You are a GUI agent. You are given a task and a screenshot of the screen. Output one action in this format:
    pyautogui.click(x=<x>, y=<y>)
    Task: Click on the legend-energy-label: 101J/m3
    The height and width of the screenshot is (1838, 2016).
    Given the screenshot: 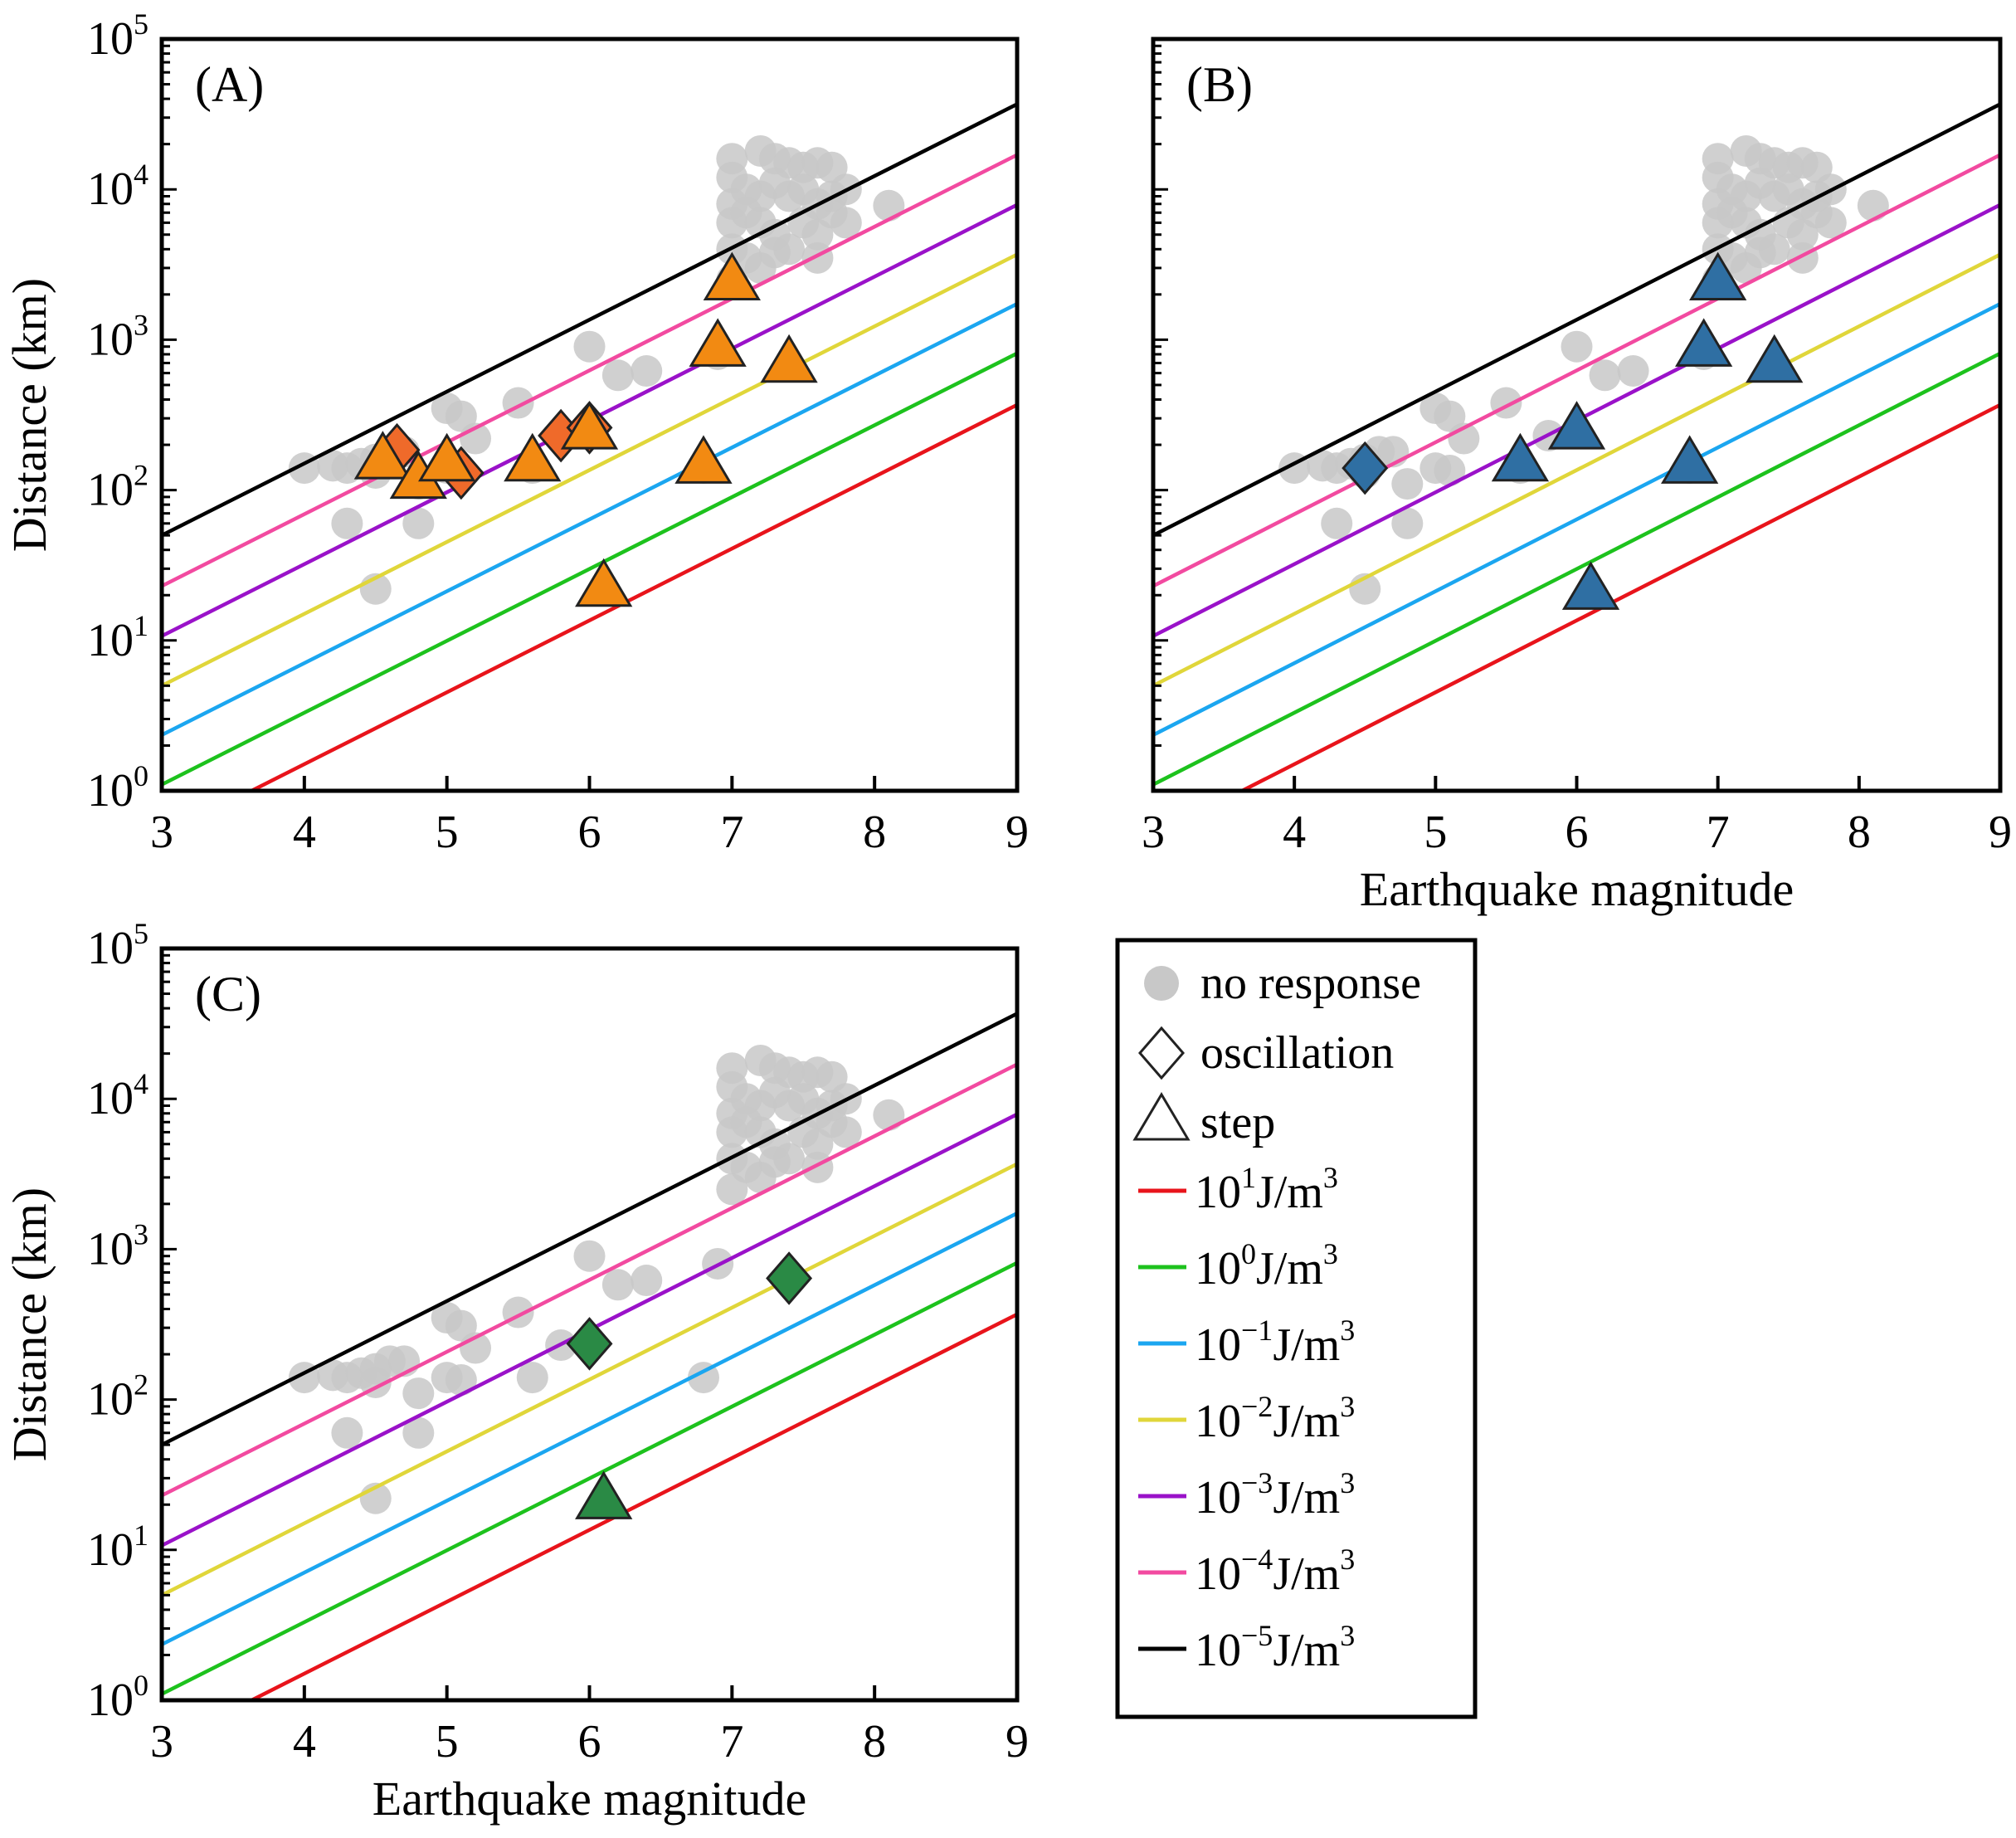 What is the action you would take?
    pyautogui.click(x=1266, y=1189)
    